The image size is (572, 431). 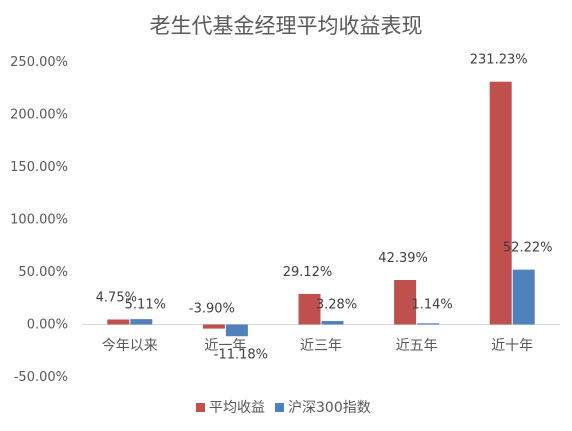 I want to click on category-label: 近五年, so click(x=417, y=346).